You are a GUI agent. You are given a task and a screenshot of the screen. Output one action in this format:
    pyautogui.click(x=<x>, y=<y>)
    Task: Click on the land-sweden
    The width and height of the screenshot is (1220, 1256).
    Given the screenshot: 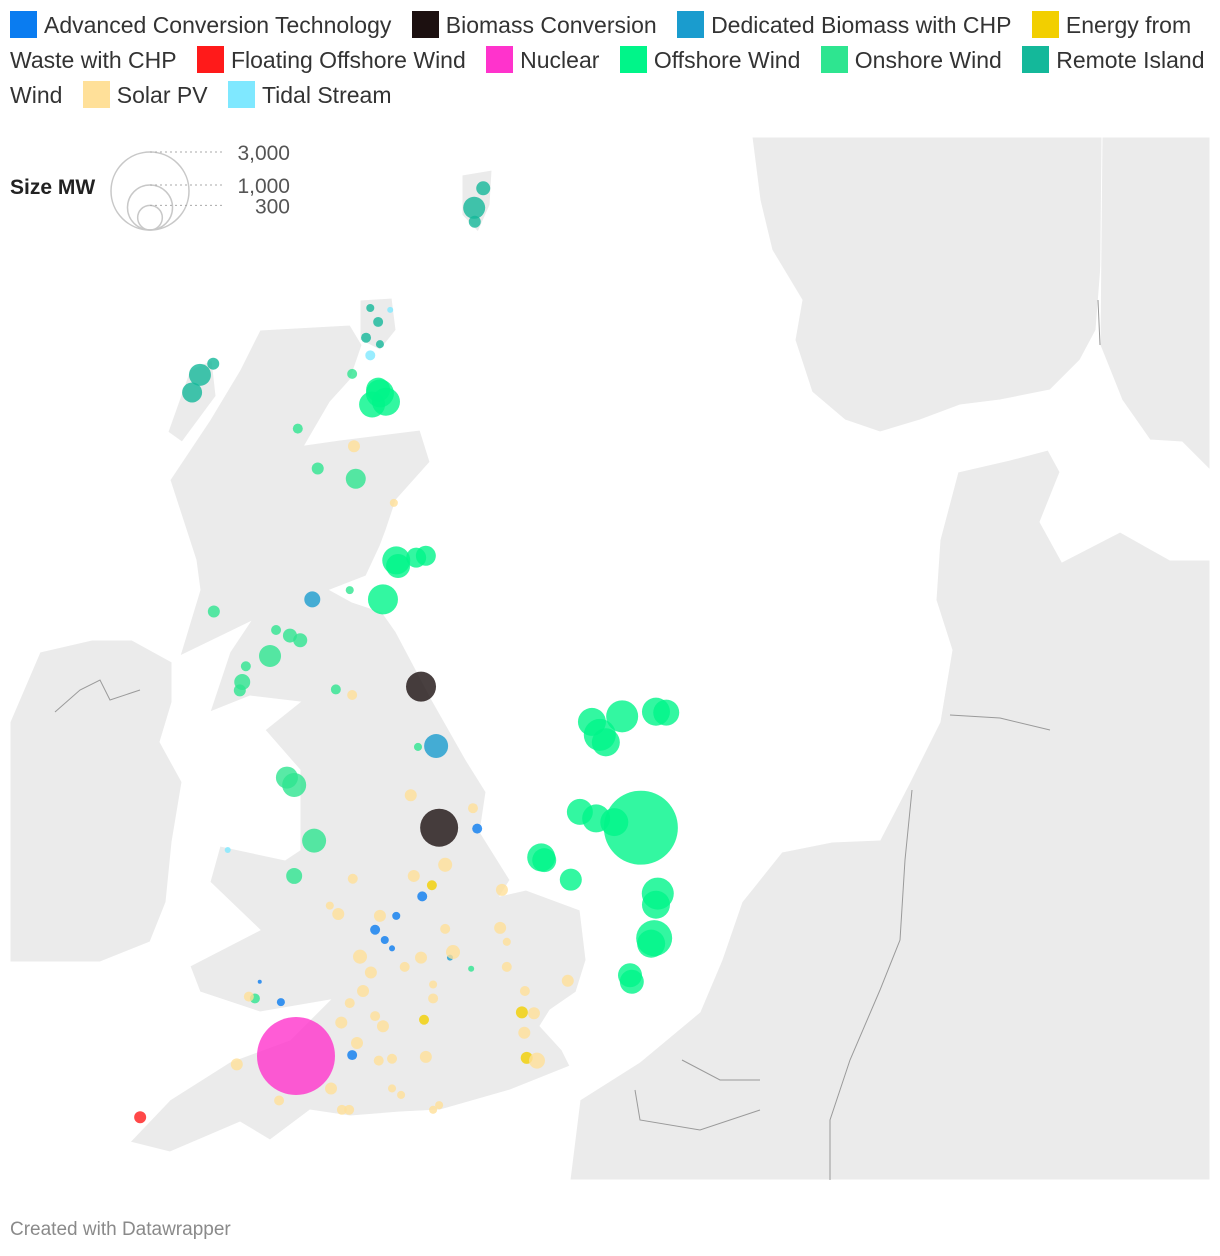 What is the action you would take?
    pyautogui.click(x=1155, y=304)
    